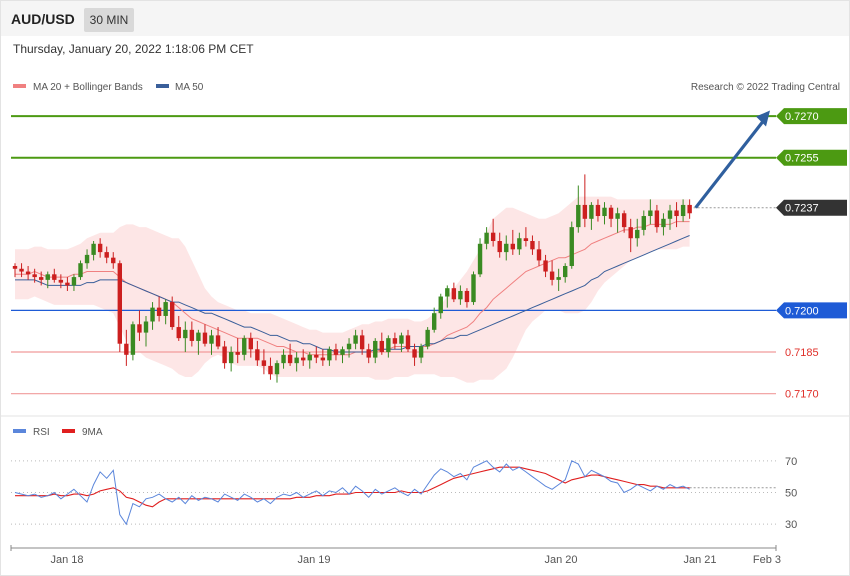  Describe the element at coordinates (189, 87) in the screenshot. I see `ma50-legend-label: MA 50` at that location.